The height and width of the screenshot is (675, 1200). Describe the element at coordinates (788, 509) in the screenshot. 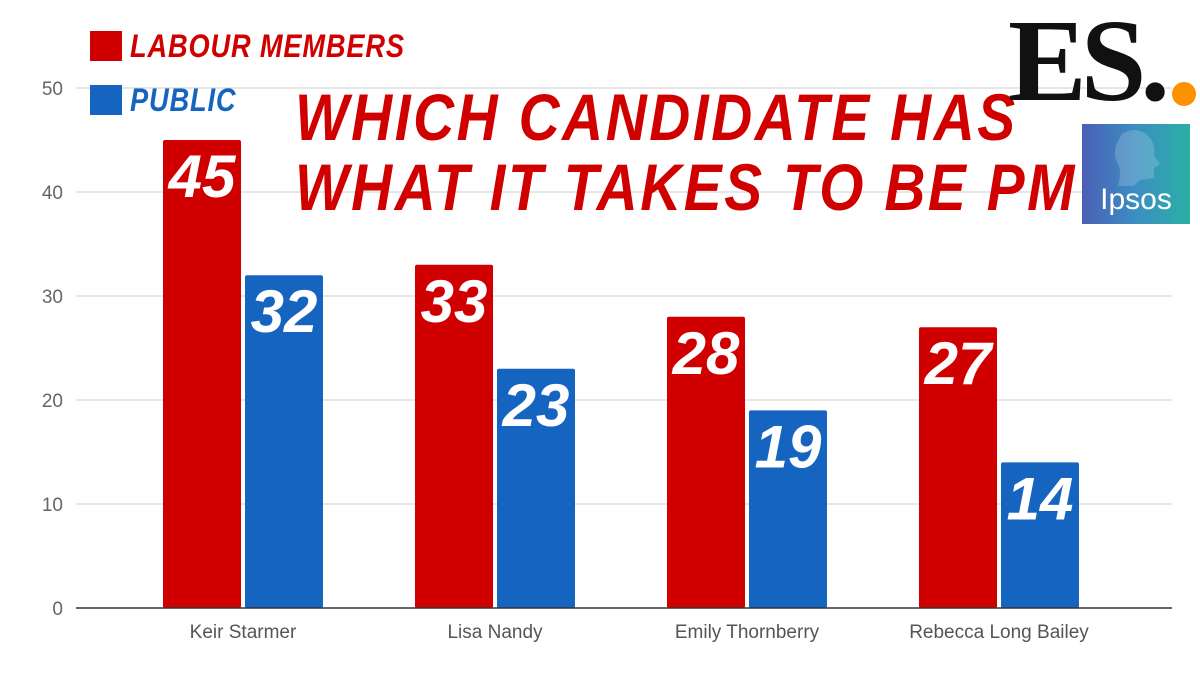

I see `bar-public-emily-thornberry` at that location.